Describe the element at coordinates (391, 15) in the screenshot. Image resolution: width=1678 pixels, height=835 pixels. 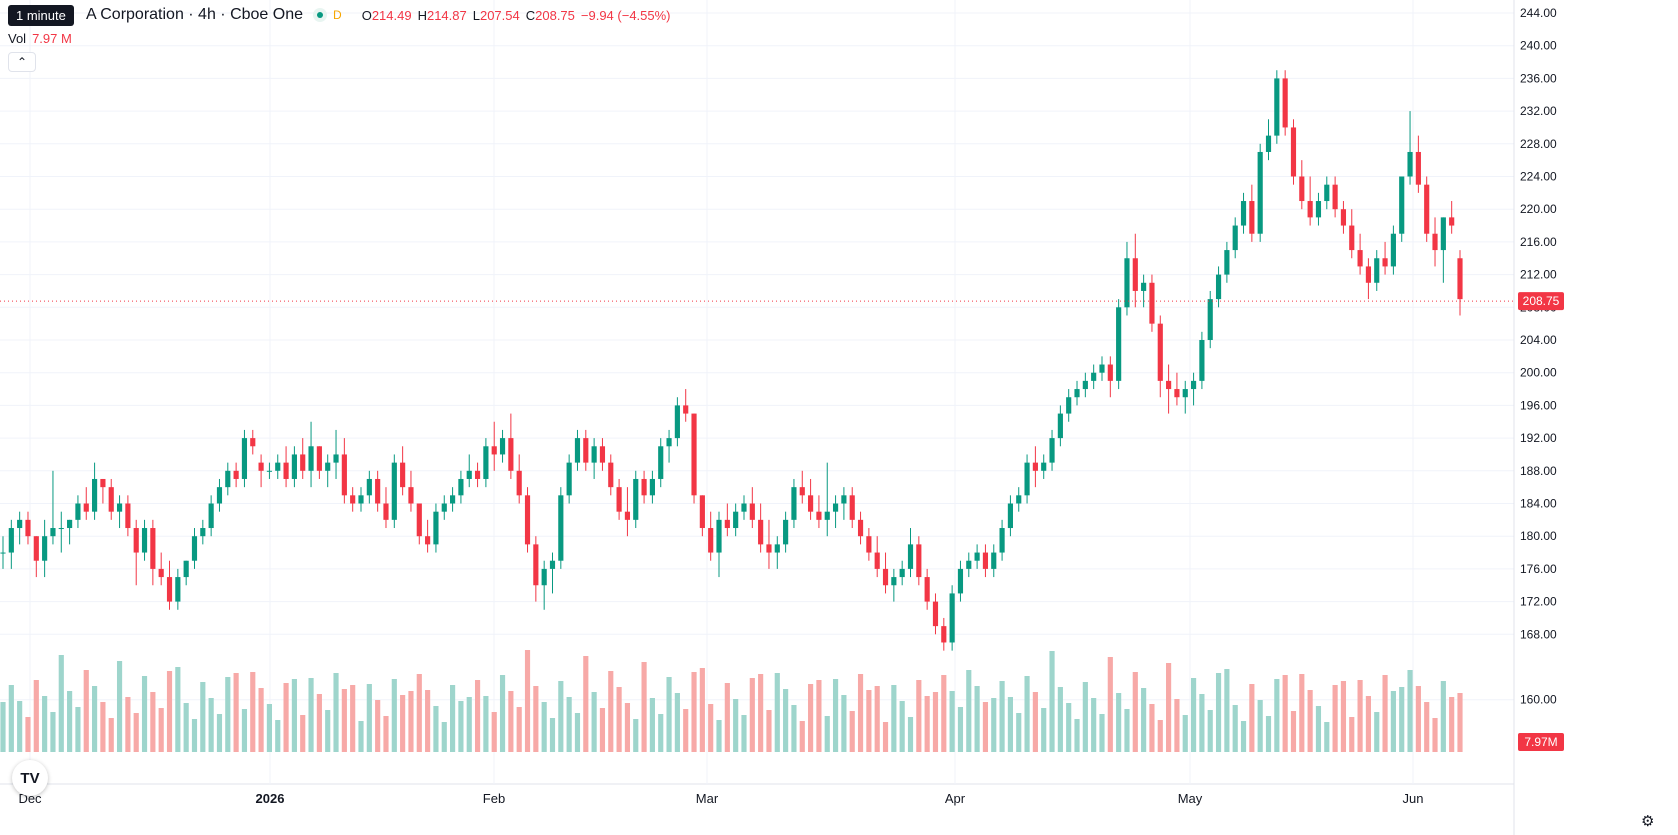
I see `open-value: 214.49` at that location.